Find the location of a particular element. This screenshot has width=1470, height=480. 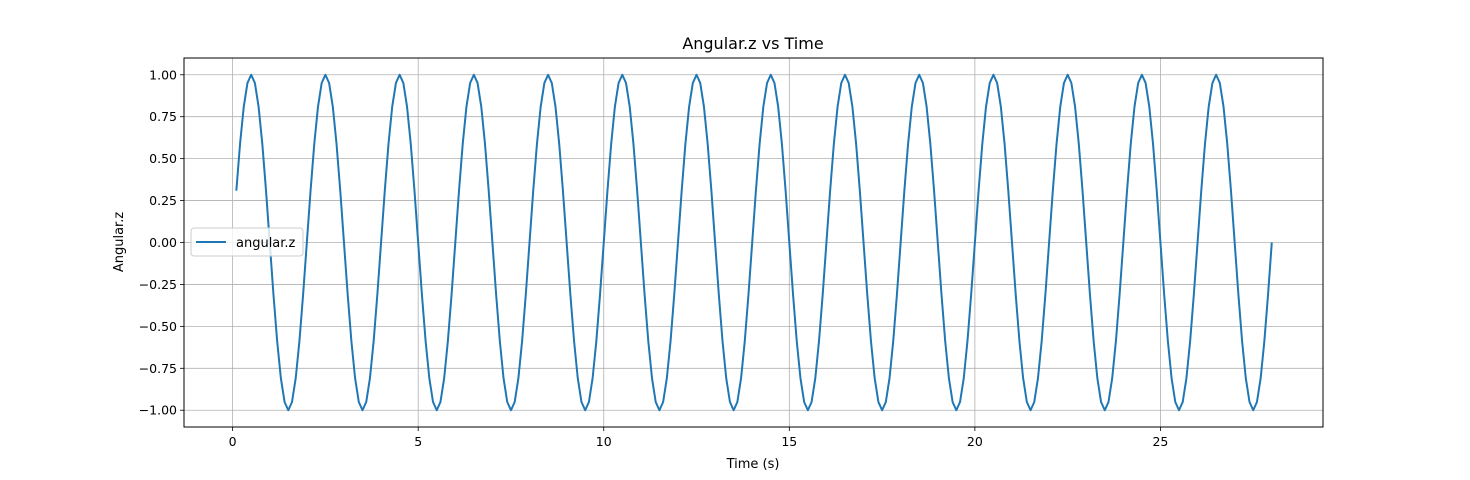

chart-title: Angular.z vs Time is located at coordinates (752, 43).